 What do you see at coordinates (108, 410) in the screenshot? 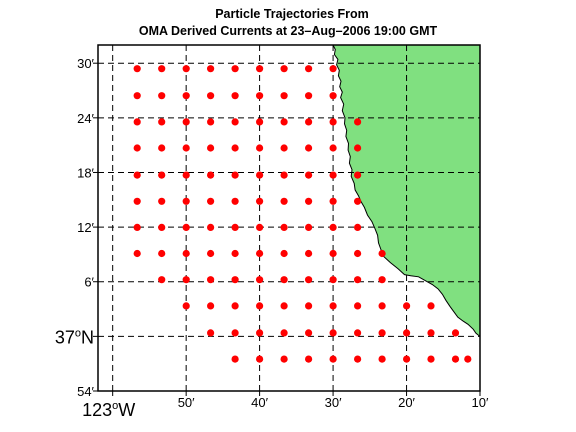
I see `x-tick-label: 123oW` at bounding box center [108, 410].